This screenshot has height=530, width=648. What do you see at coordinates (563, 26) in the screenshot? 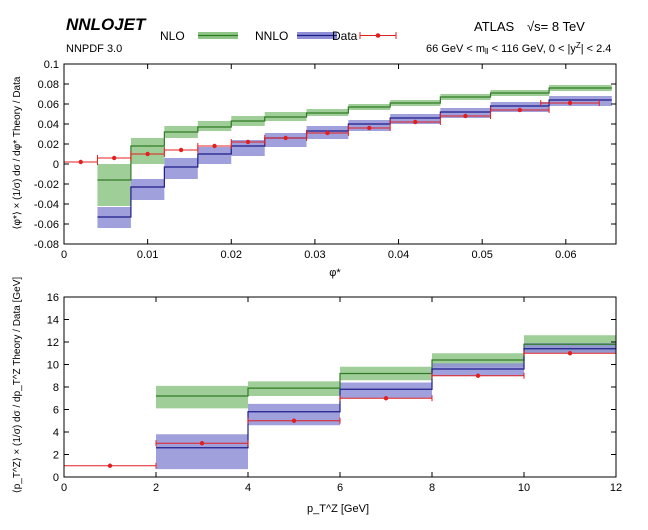
I see `sqrts-value: = 8 TeV` at bounding box center [563, 26].